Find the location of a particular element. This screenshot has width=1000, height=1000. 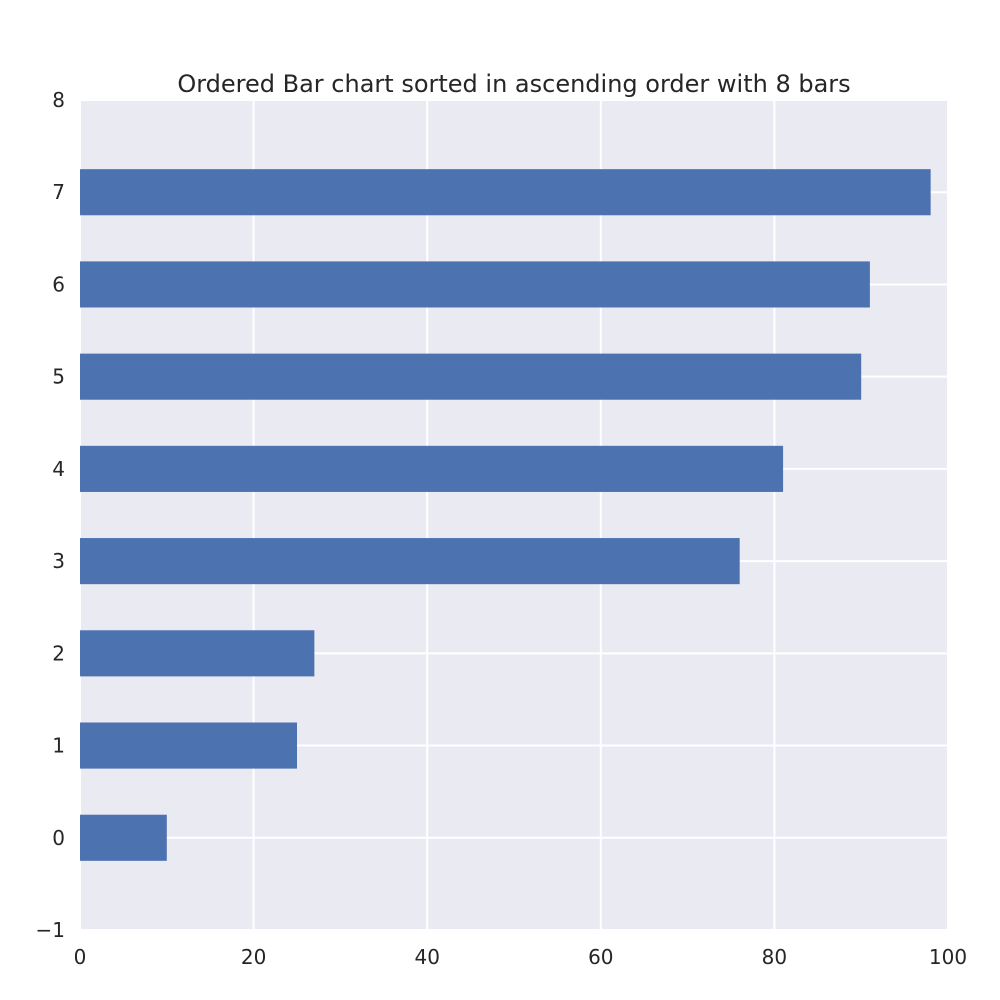

y-tick-label-8: 7 is located at coordinates (58, 192).